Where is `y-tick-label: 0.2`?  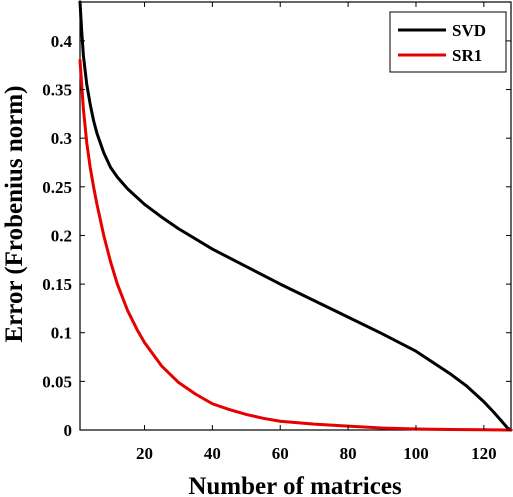 y-tick-label: 0.2 is located at coordinates (61, 235).